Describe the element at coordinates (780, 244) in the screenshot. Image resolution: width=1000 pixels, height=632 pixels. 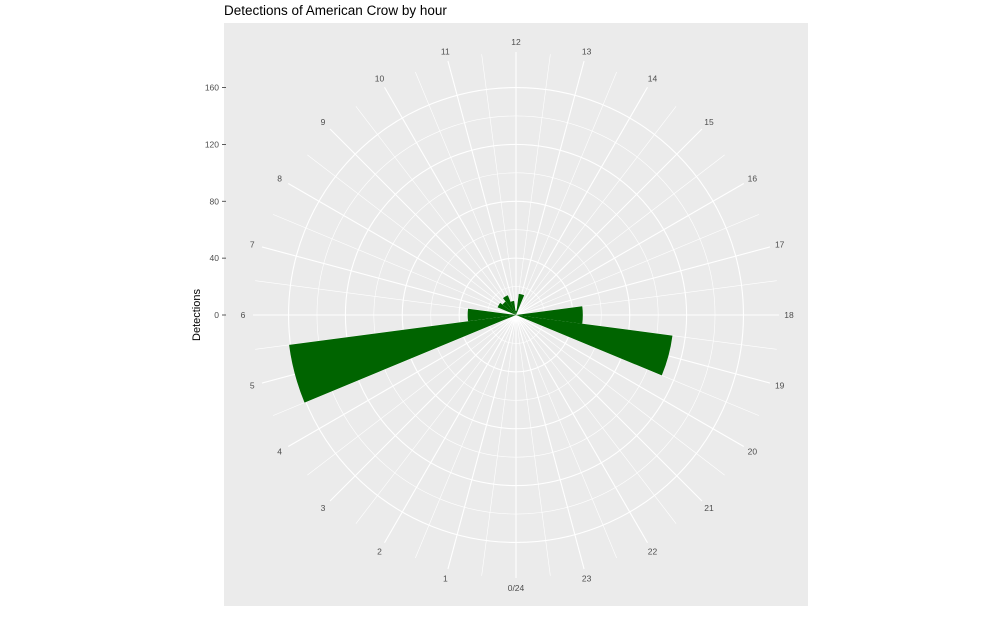
I see `hour-label: 17` at that location.